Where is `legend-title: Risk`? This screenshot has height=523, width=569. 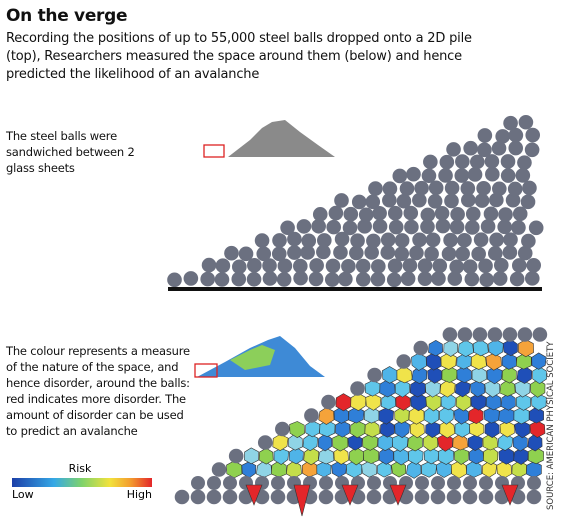
legend-title: Risk is located at coordinates (80, 468).